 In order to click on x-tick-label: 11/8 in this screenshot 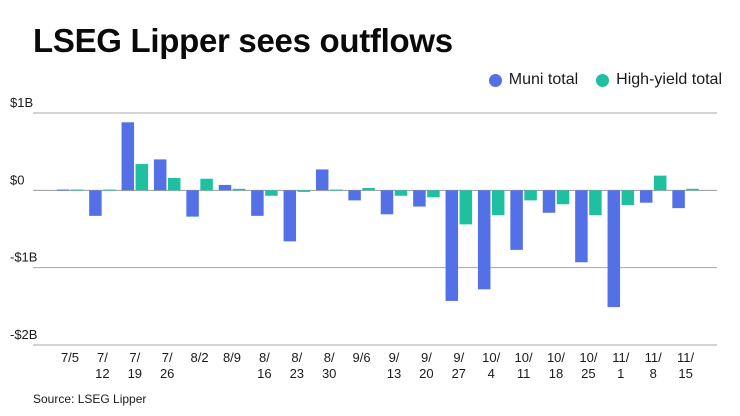, I will do `click(653, 365)`.